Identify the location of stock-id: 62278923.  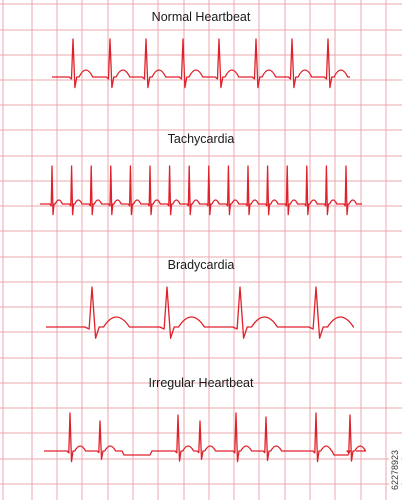
(395, 470).